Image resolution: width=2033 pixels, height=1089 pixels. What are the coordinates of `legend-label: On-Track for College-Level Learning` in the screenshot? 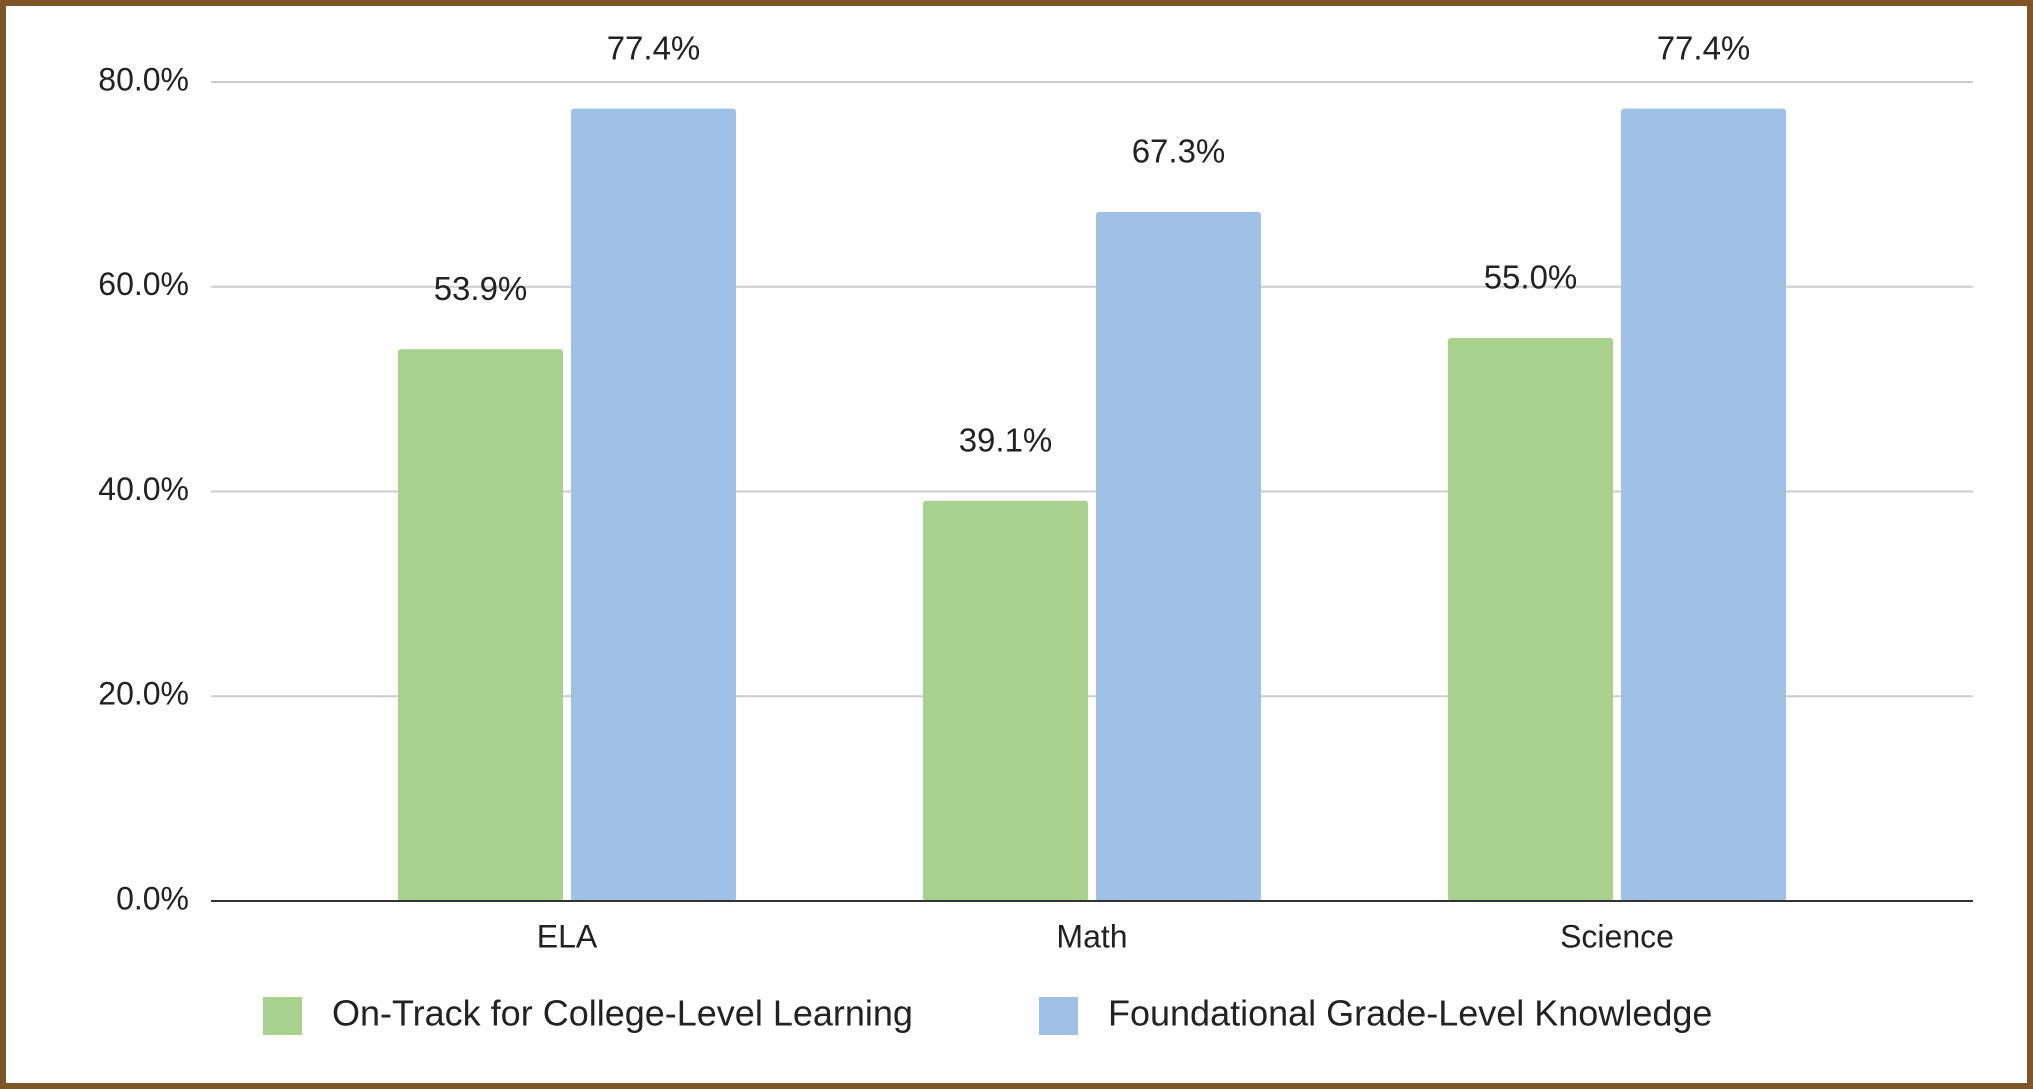 It's located at (622, 1013).